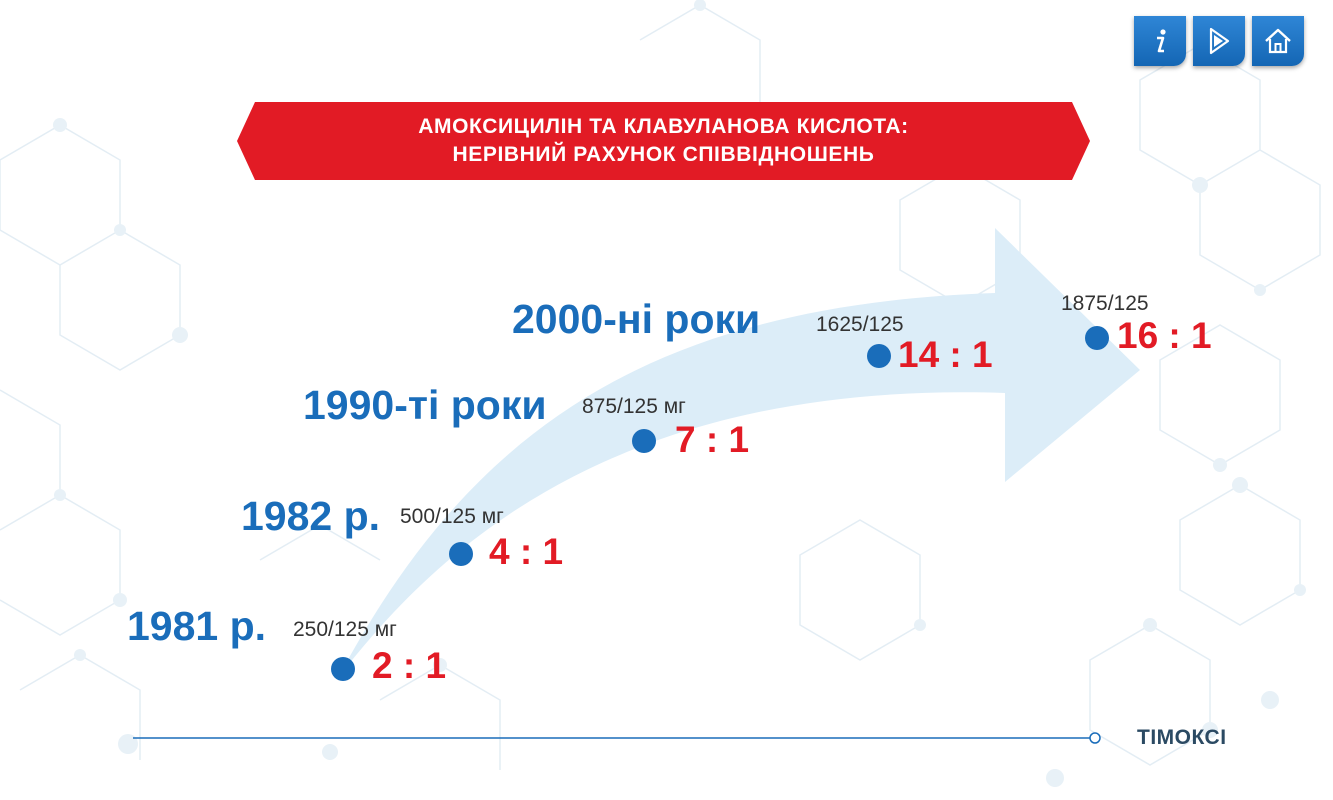 The width and height of the screenshot is (1333, 800). What do you see at coordinates (425, 405) in the screenshot?
I see `milestone-year: 1990-ті роки` at bounding box center [425, 405].